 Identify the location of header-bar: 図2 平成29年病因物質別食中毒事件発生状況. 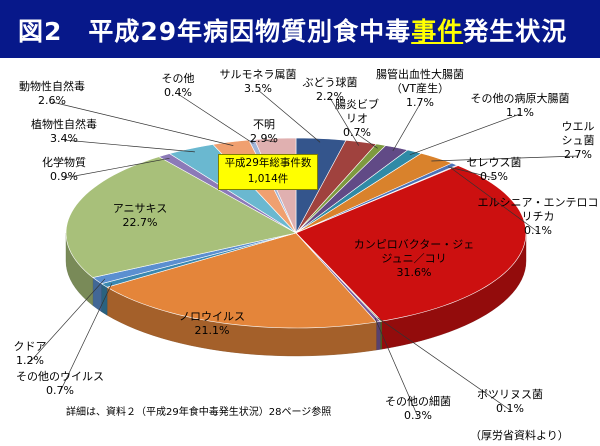
(300, 29).